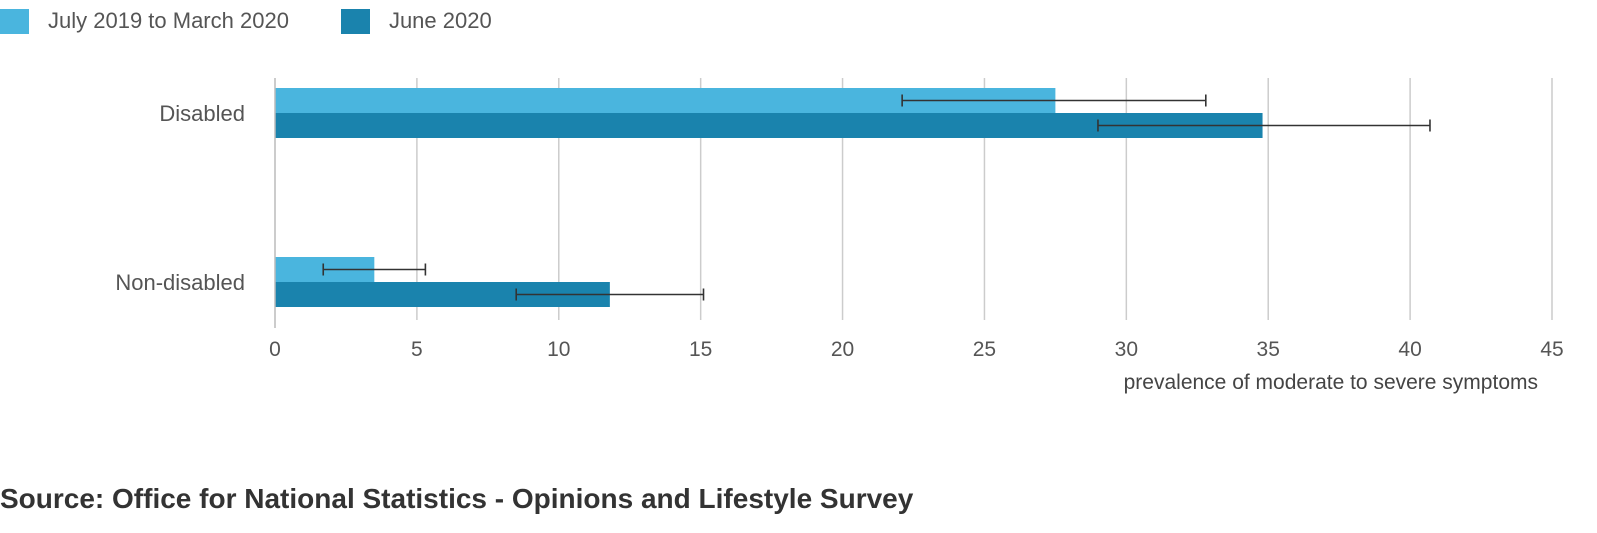 The width and height of the screenshot is (1597, 533). I want to click on legend-label-series-1: July 2019 to March 2020, so click(168, 20).